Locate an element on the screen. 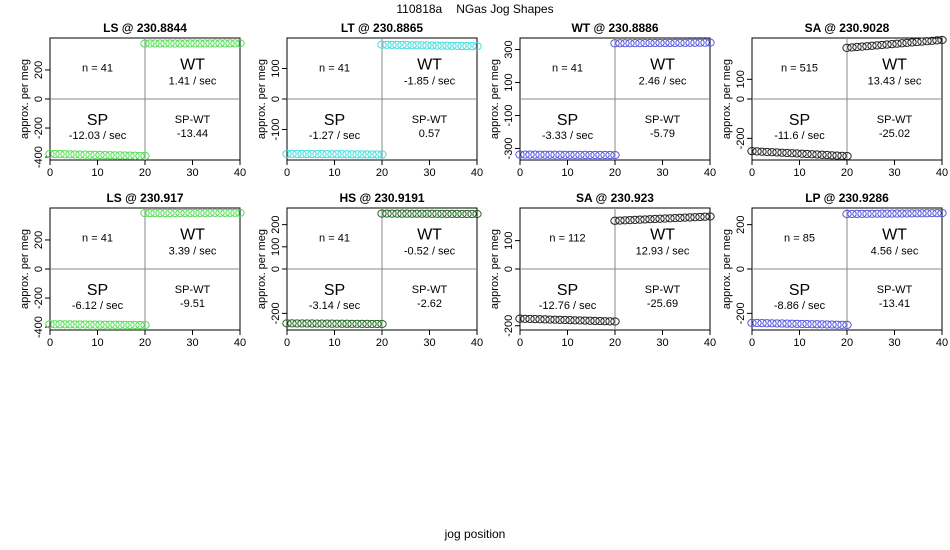  diff-value: -2.62 is located at coordinates (429, 304).